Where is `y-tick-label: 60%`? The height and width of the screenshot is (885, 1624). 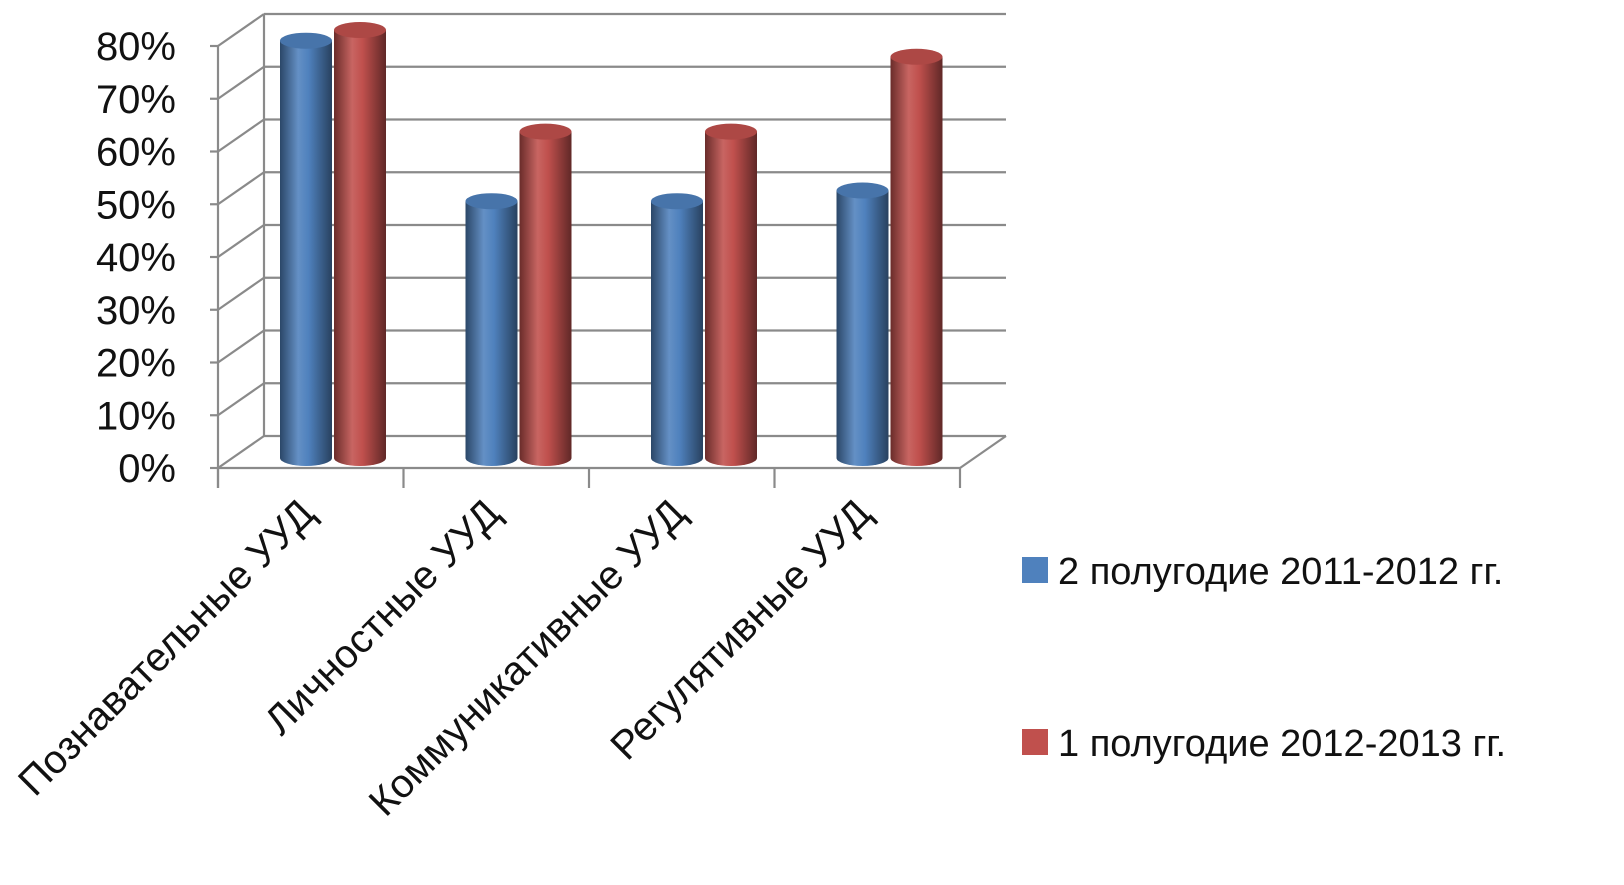
y-tick-label: 60% is located at coordinates (136, 153).